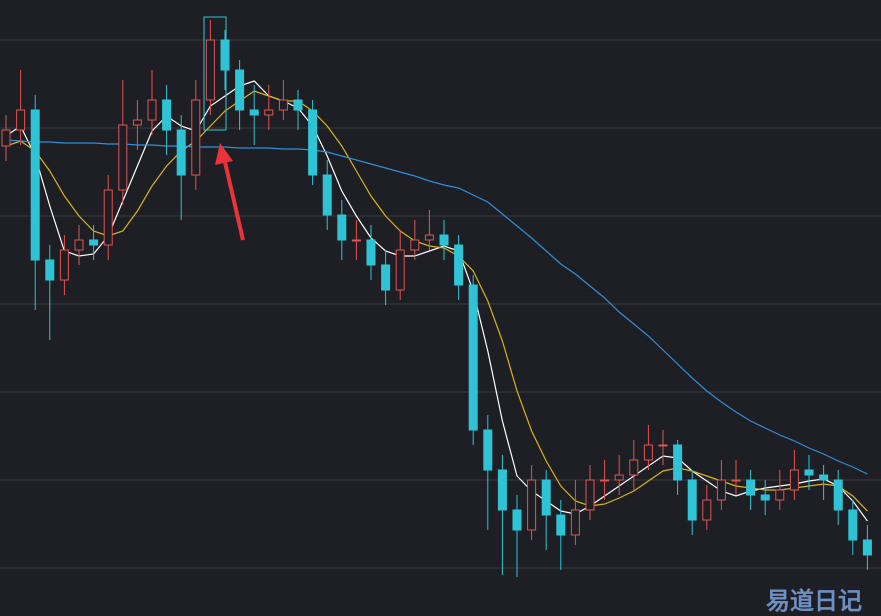  I want to click on arrow, so click(230, 192).